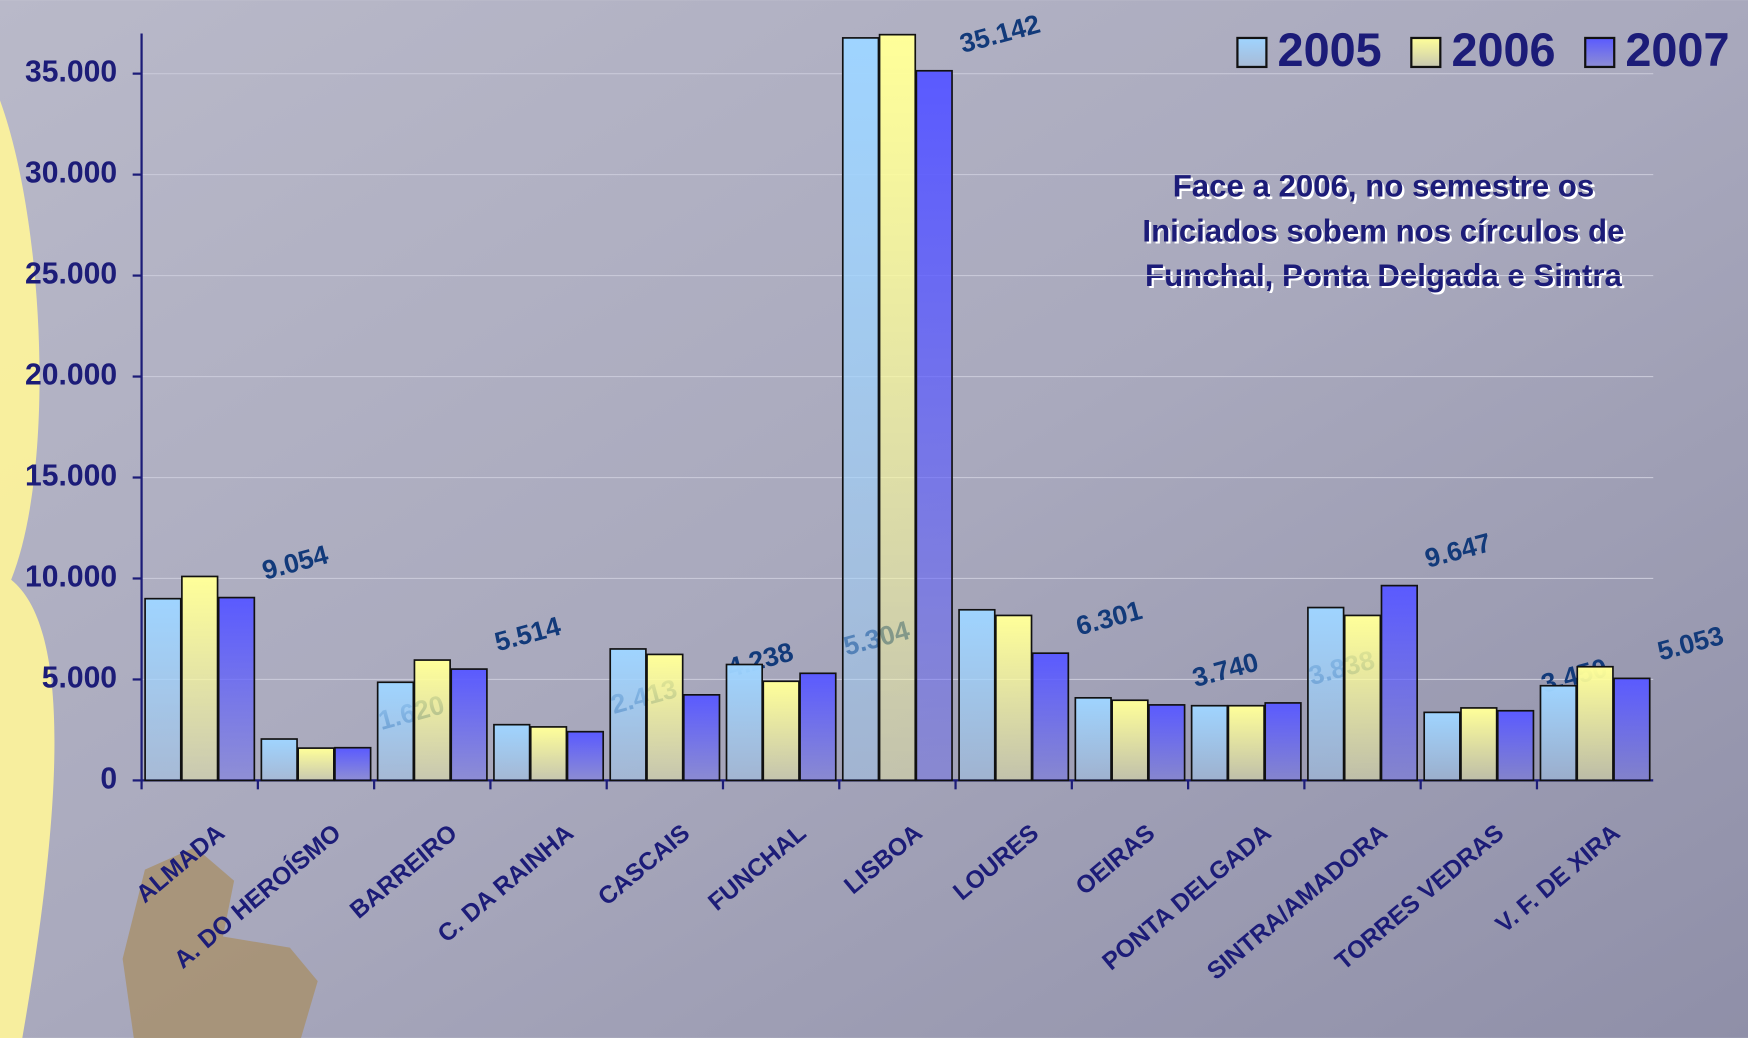 The height and width of the screenshot is (1043, 1748). Describe the element at coordinates (71, 72) in the screenshot. I see `y-tick-label: 35.000` at that location.